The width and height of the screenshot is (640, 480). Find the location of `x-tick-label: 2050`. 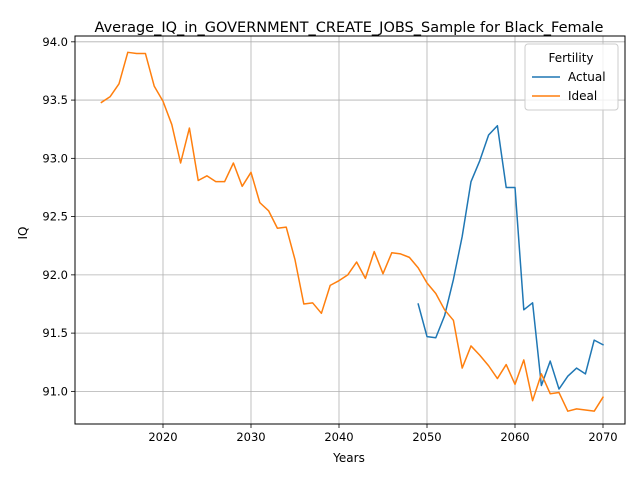

x-tick-label: 2050 is located at coordinates (426, 437).